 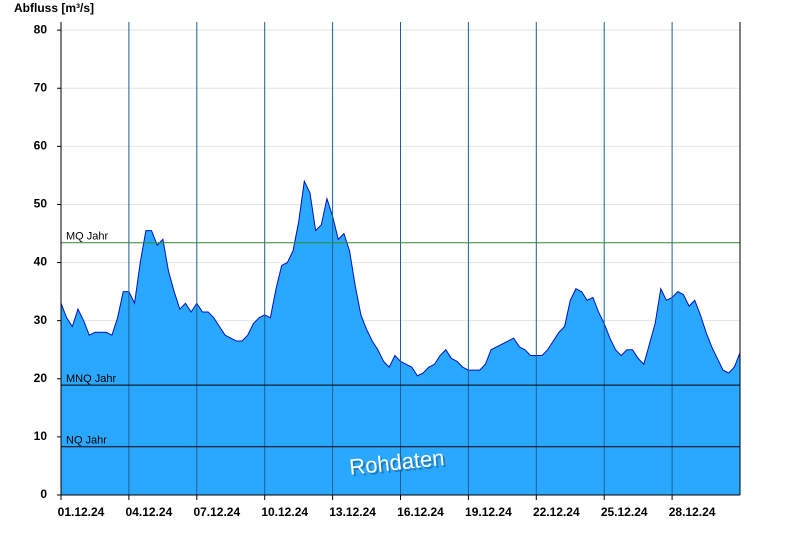 What do you see at coordinates (86, 441) in the screenshot?
I see `reference-label: NQ Jahr` at bounding box center [86, 441].